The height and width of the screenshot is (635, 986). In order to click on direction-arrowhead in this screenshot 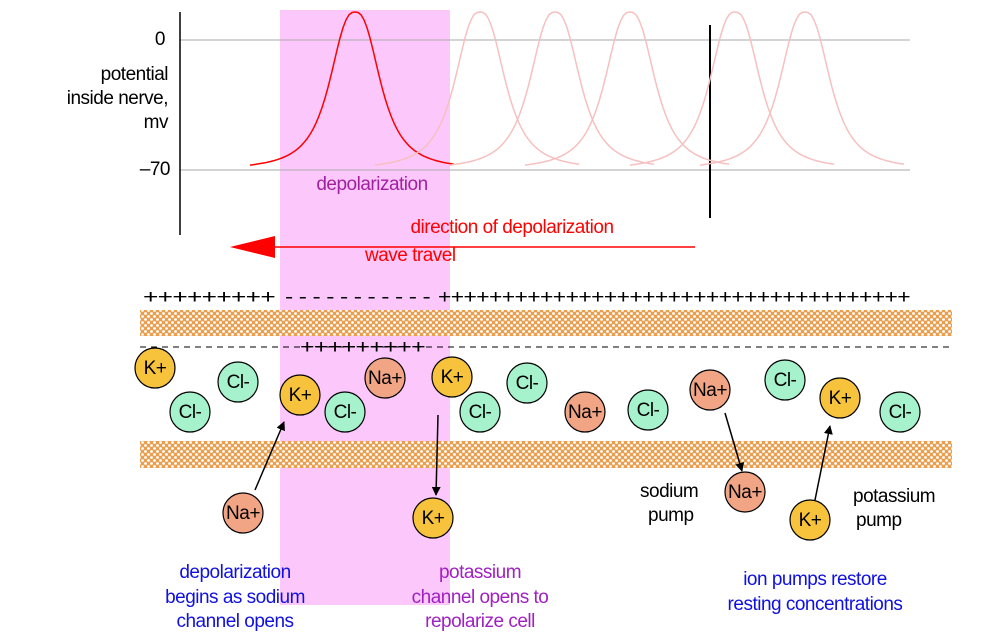, I will do `click(252, 247)`.